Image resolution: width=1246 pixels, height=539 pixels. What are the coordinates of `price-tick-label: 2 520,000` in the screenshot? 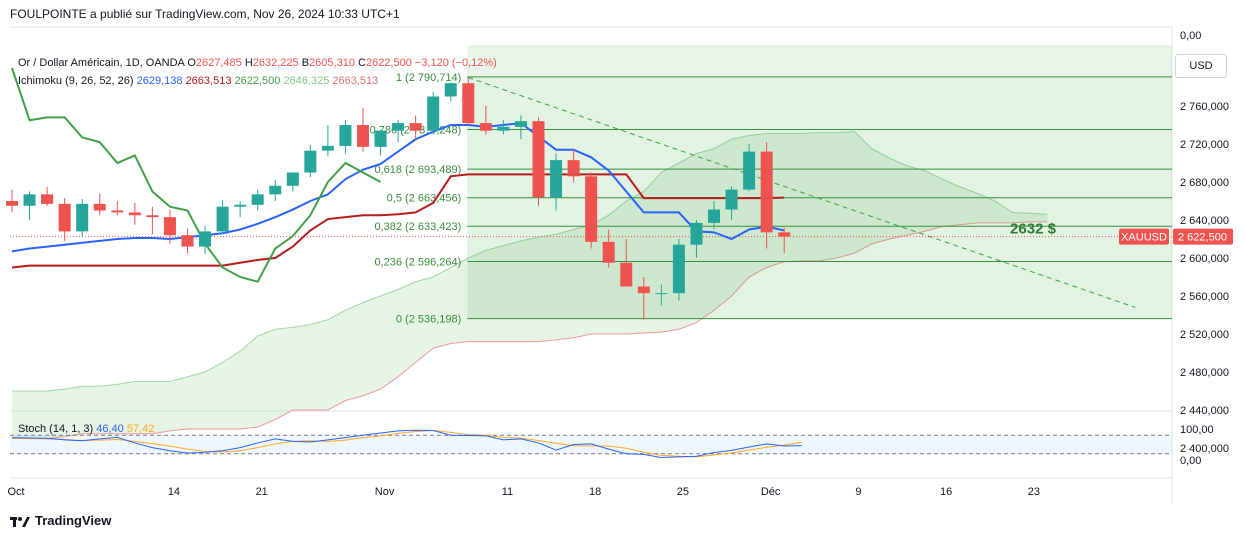 It's located at (1204, 335).